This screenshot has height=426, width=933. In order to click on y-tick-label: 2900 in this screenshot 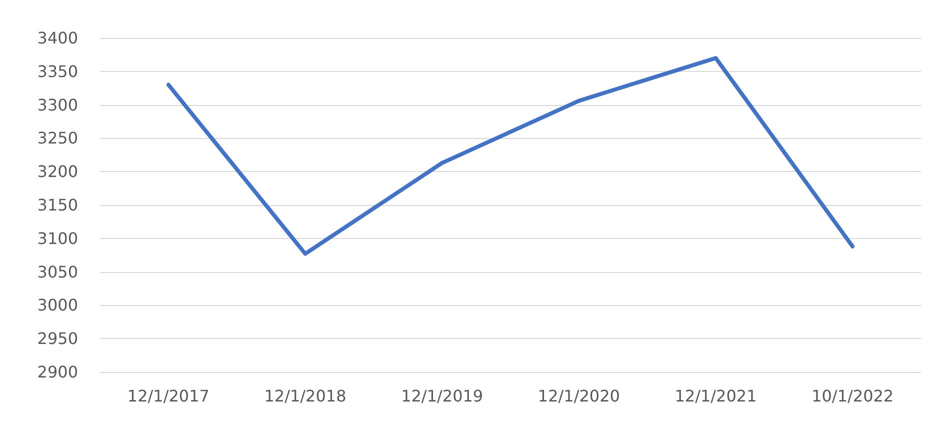, I will do `click(57, 372)`.